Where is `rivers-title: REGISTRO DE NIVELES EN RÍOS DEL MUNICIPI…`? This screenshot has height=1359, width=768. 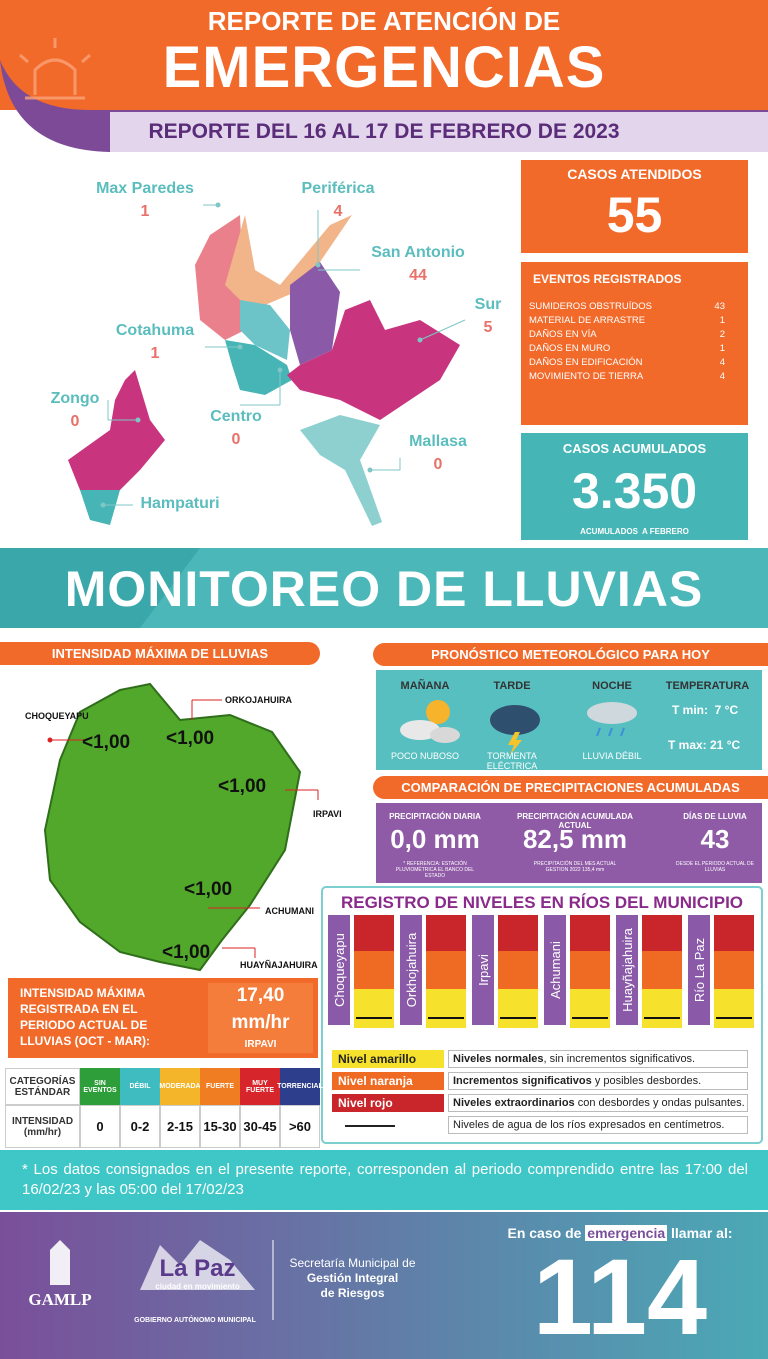
rivers-title: REGISTRO DE NIVELES EN RÍOS DEL MUNICIPI… is located at coordinates (542, 902).